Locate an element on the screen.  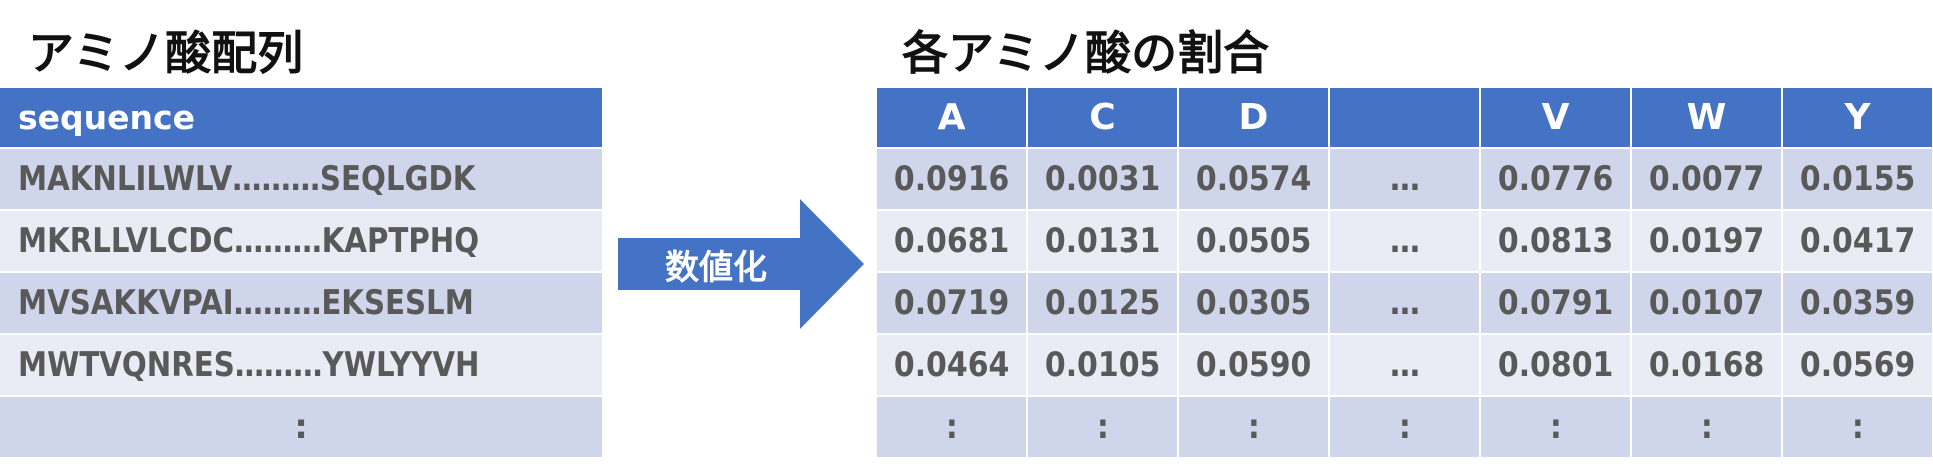
column-header: Y is located at coordinates (1857, 117).